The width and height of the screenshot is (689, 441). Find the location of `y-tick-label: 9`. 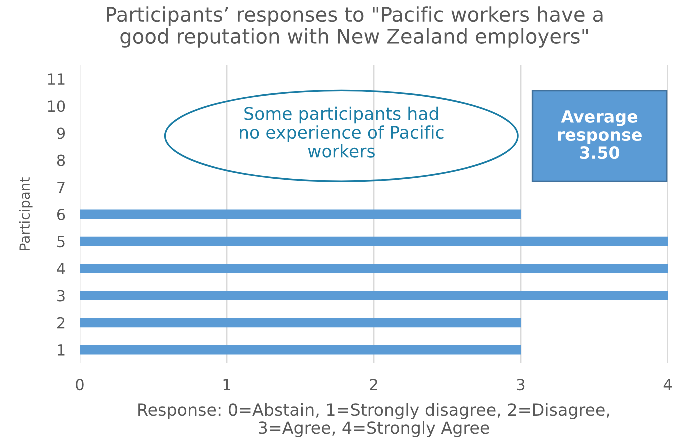

y-tick-label: 9 is located at coordinates (61, 134).